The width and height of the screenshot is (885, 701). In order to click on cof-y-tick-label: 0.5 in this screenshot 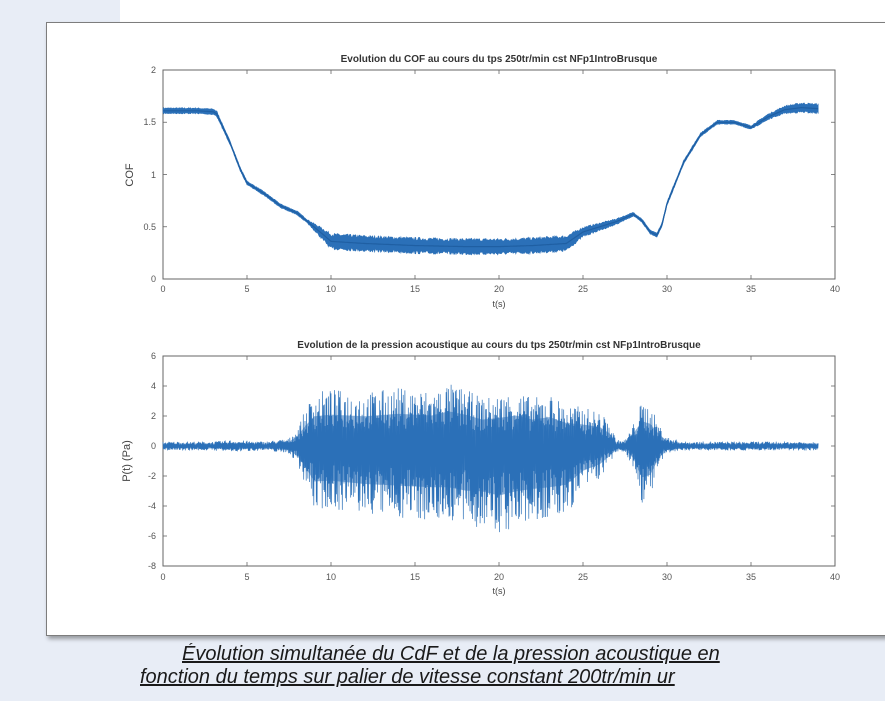, I will do `click(149, 227)`.